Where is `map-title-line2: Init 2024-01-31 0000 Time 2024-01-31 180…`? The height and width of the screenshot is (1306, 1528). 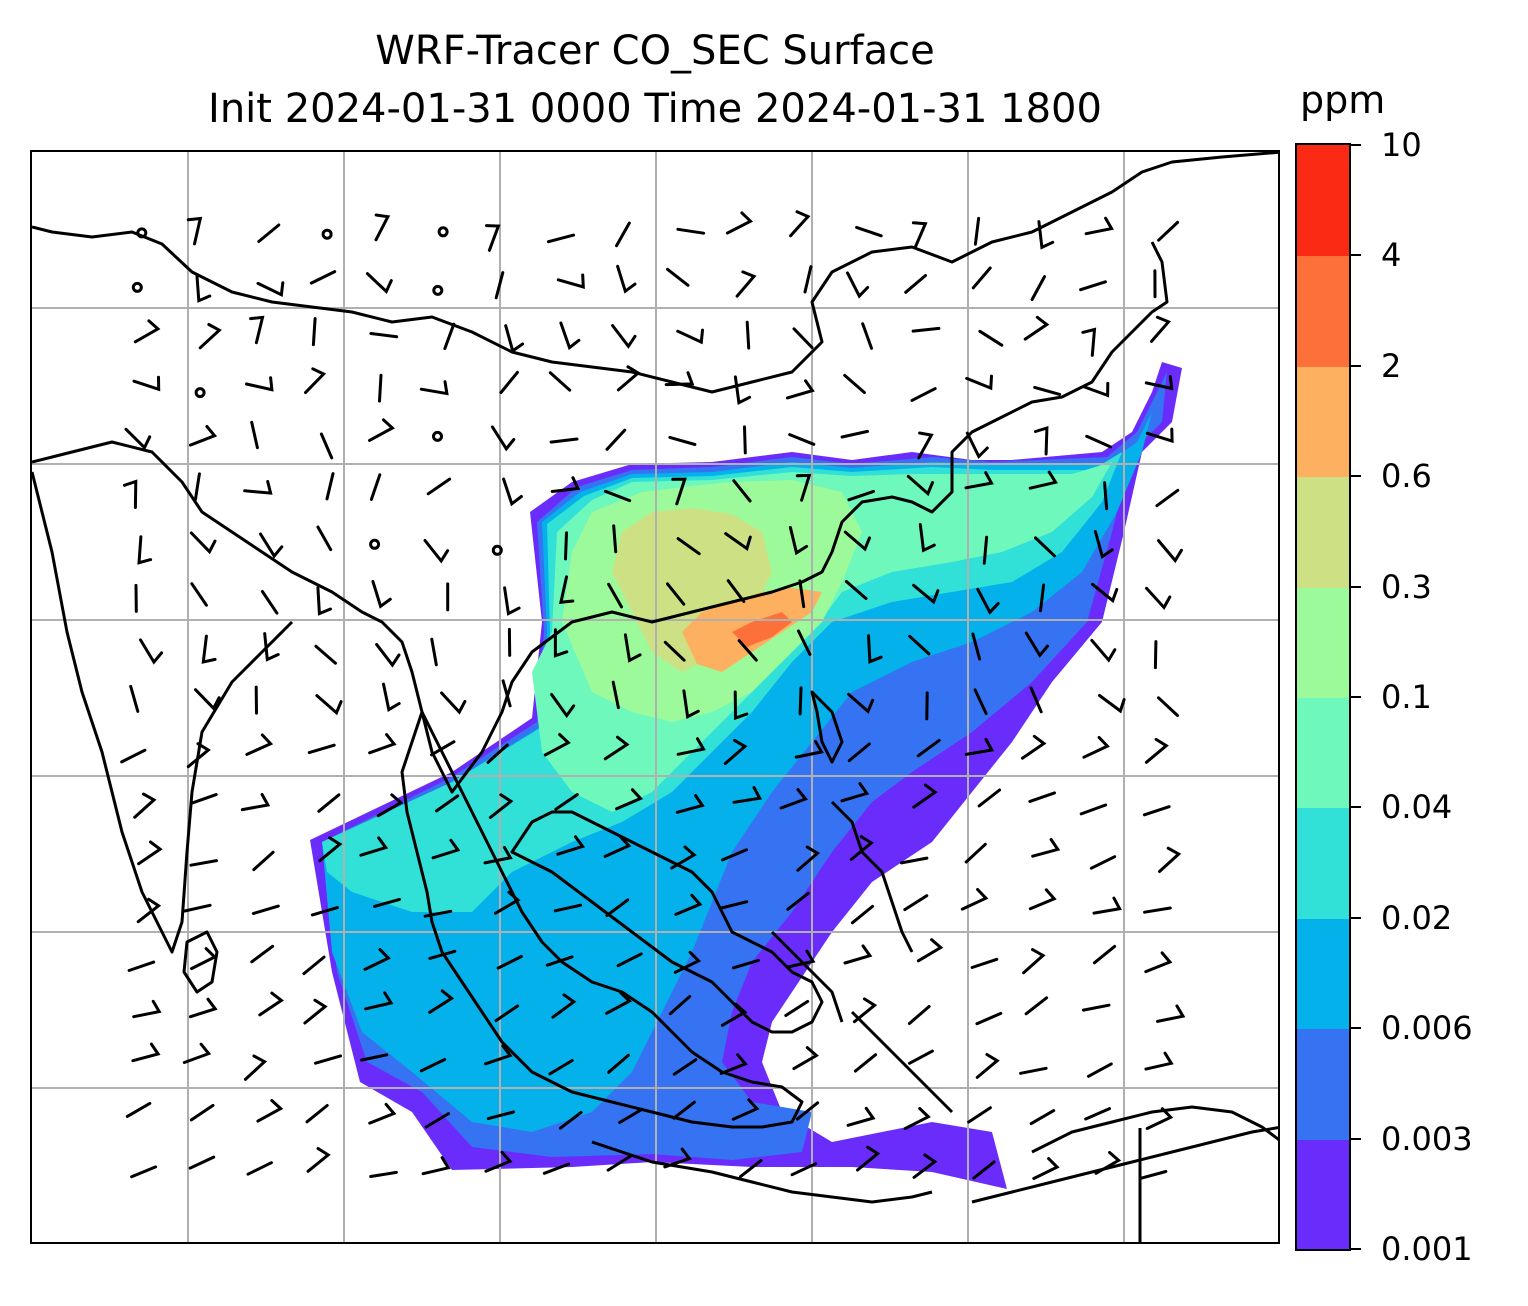 map-title-line2: Init 2024-01-31 0000 Time 2024-01-31 180… is located at coordinates (655, 109).